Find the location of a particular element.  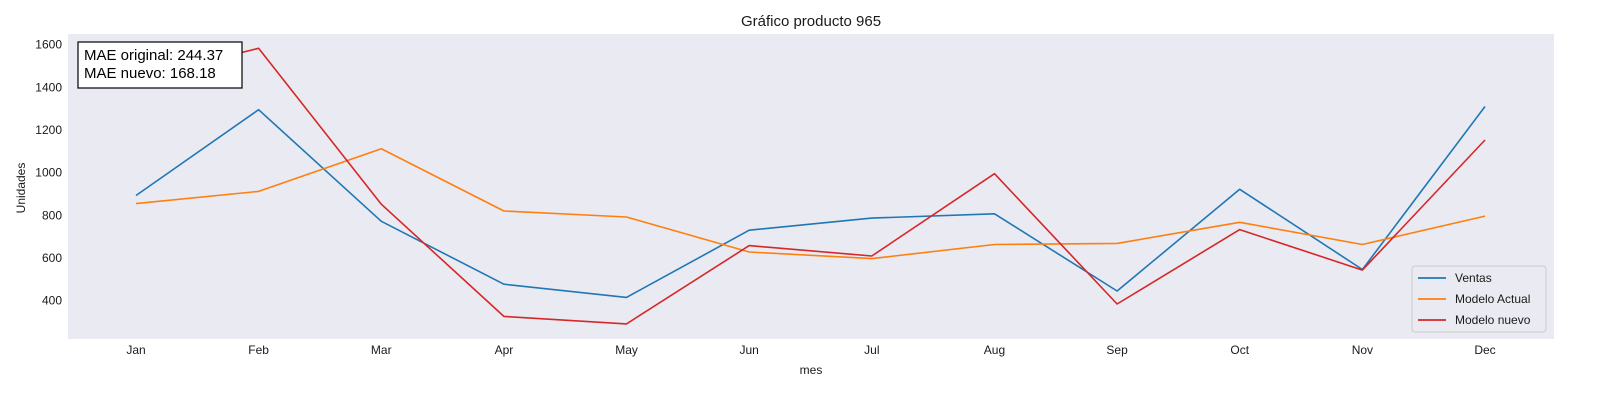

y-axis: 400 600 800 1000 1200 1400 1600 is located at coordinates (48, 173).